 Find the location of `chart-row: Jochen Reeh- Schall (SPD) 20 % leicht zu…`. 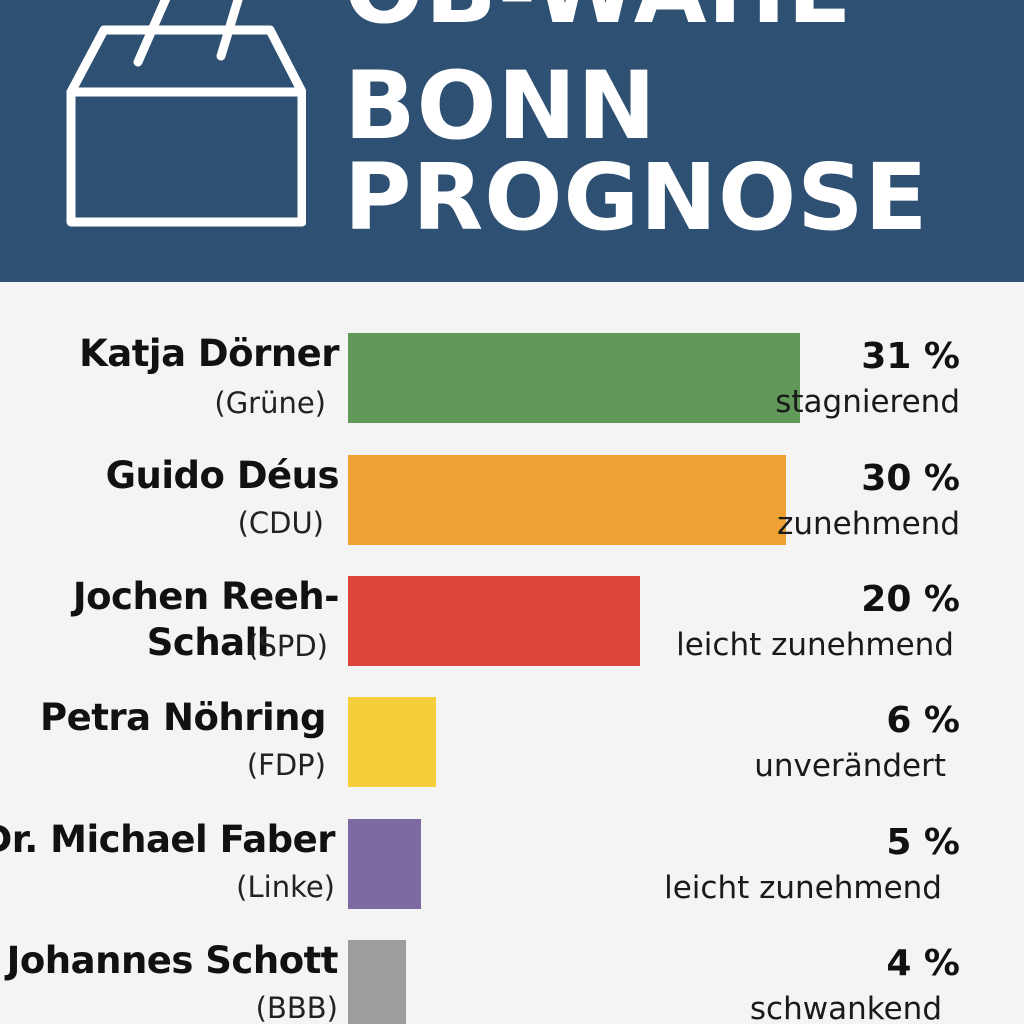

chart-row: Jochen Reeh- Schall (SPD) 20 % leicht zu… is located at coordinates (512, 595).